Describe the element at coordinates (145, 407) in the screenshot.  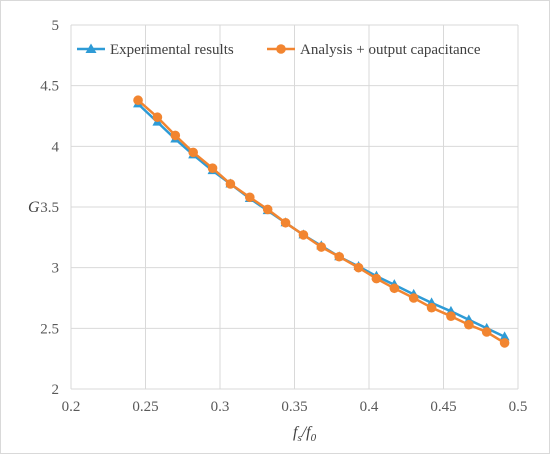
I see `x-tick-label: 0.25` at that location.